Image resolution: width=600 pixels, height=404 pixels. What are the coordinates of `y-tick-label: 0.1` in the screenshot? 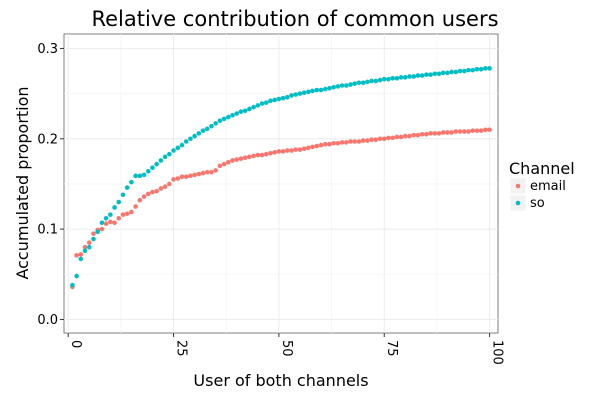 It's located at (47, 230).